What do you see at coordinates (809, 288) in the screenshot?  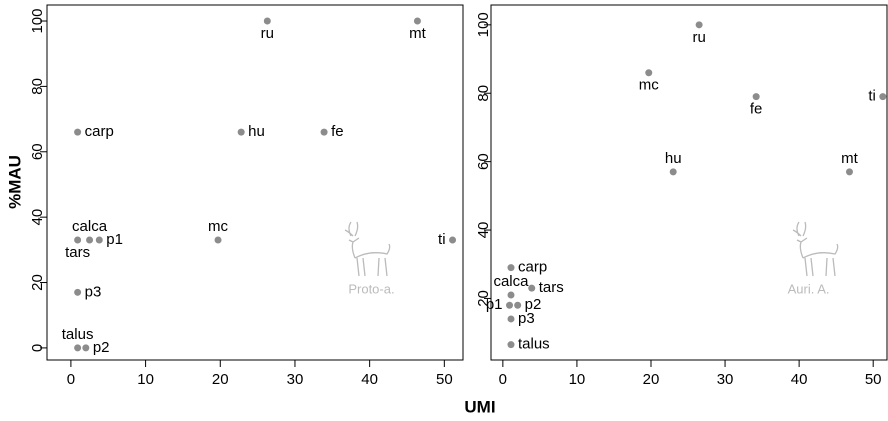 I see `watermark: Auri. A.` at bounding box center [809, 288].